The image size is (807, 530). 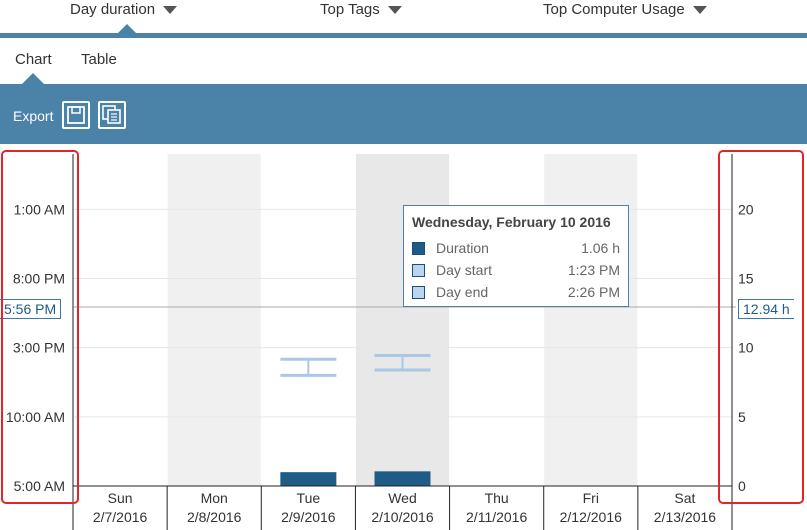 I want to click on active-tab-pointer, so click(x=33, y=78).